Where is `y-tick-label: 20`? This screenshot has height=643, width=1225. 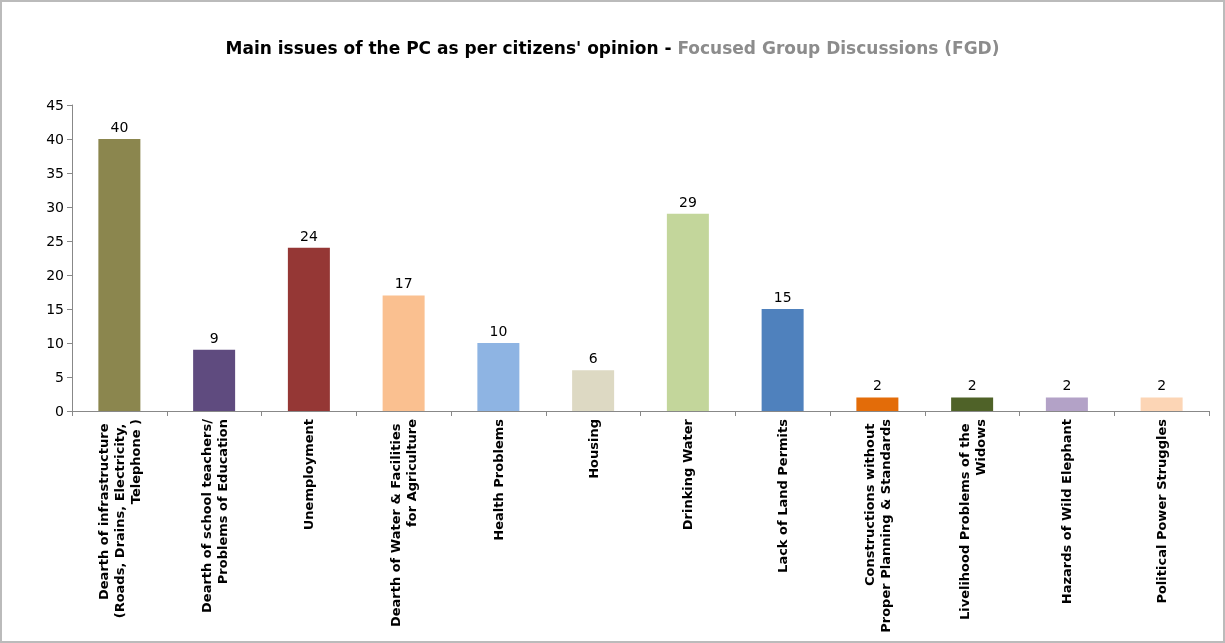 y-tick-label: 20 is located at coordinates (55, 275).